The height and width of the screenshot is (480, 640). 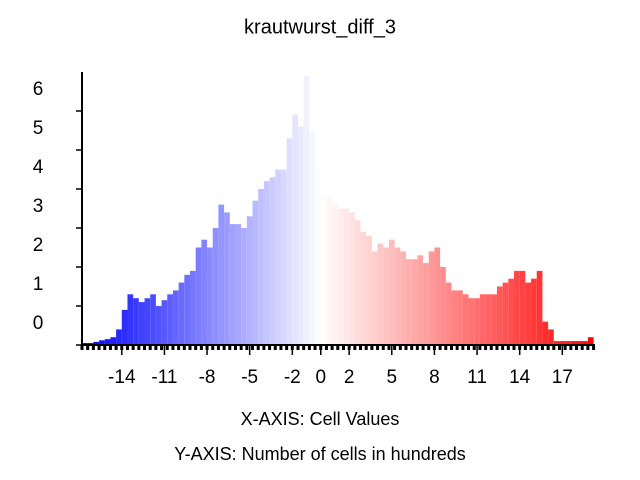 I want to click on x-tick-label: 8, so click(x=434, y=377).